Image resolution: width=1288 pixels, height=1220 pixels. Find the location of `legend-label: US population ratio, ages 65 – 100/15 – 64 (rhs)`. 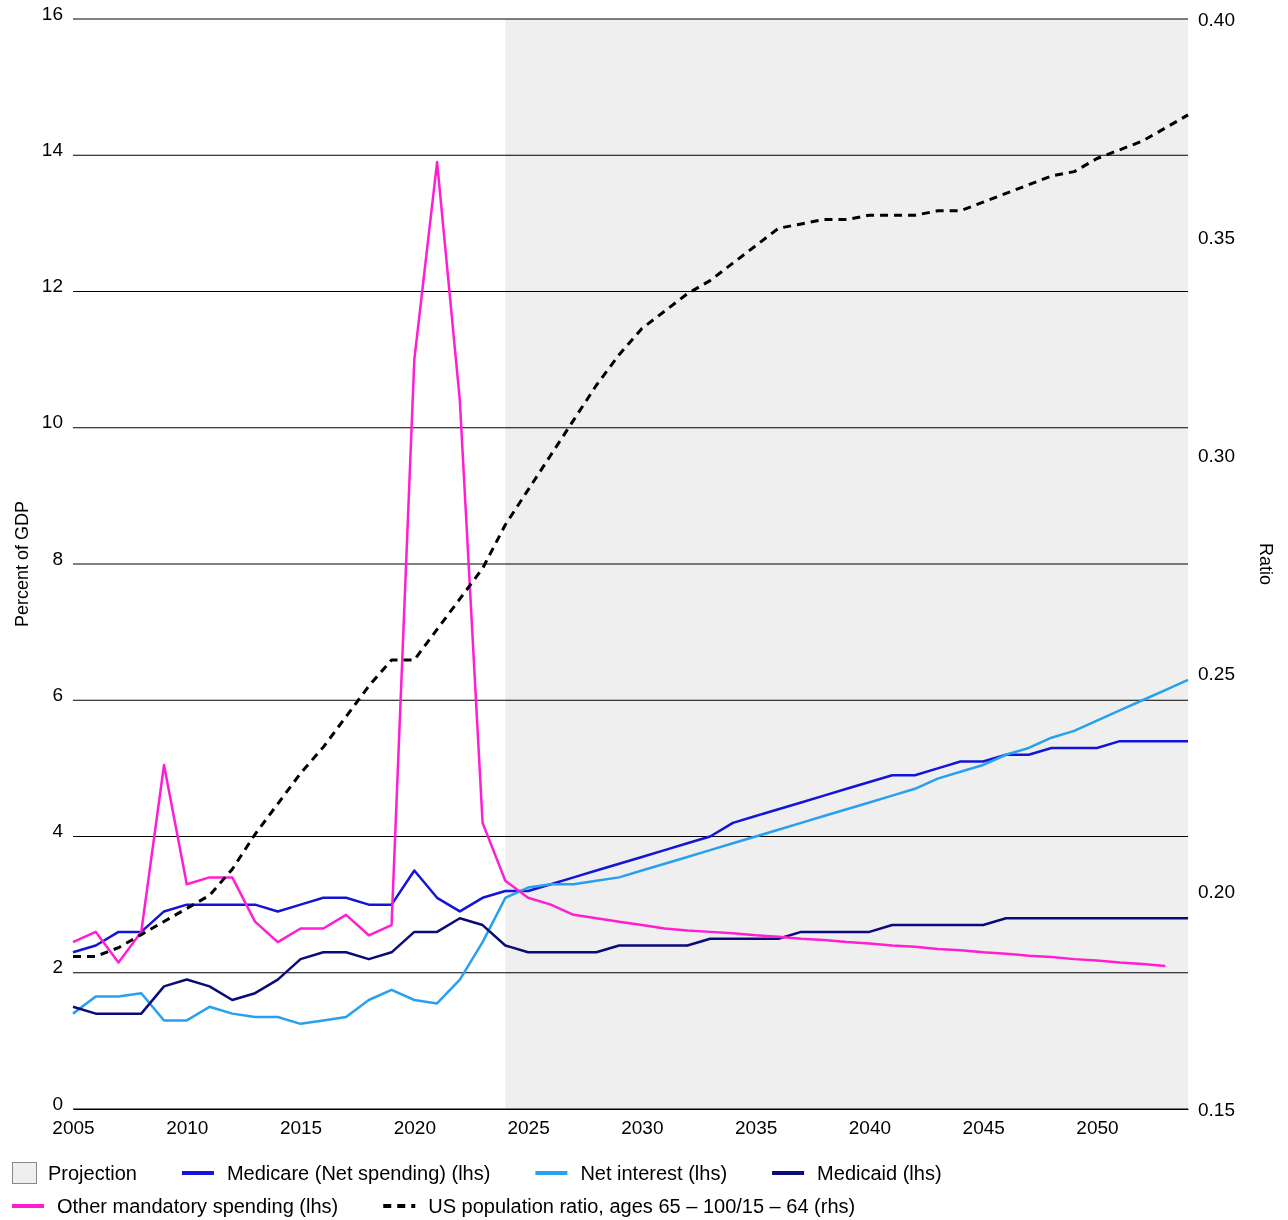

legend-label: US population ratio, ages 65 – 100/15 – 64 (rhs) is located at coordinates (642, 1206).